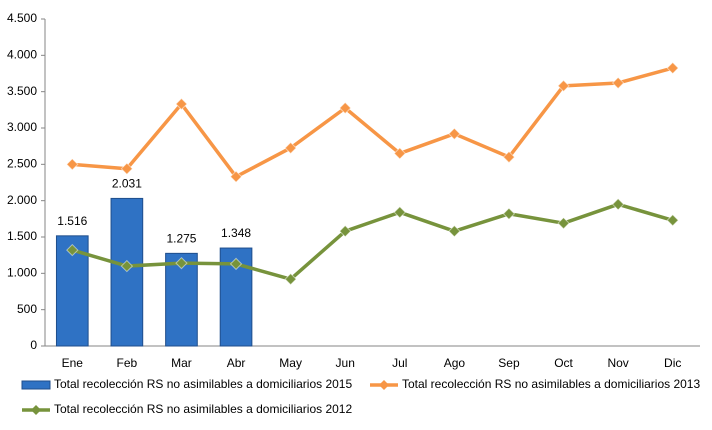 Image resolution: width=712 pixels, height=430 pixels. Describe the element at coordinates (127, 363) in the screenshot. I see `x-tick-label: Feb` at that location.